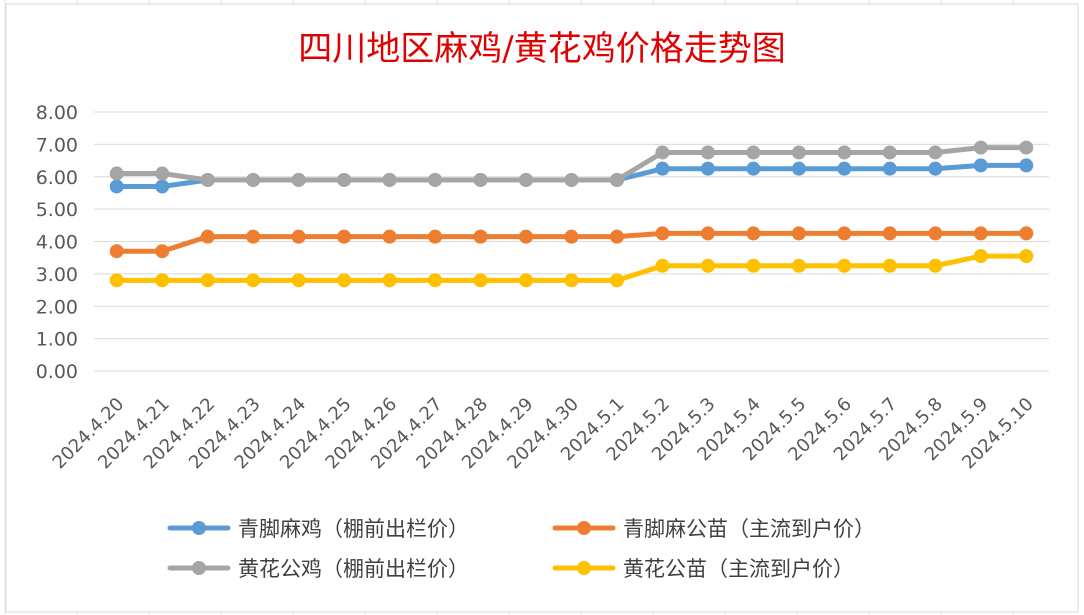  Describe the element at coordinates (57, 372) in the screenshot. I see `y-tick-label: 0.00` at that location.